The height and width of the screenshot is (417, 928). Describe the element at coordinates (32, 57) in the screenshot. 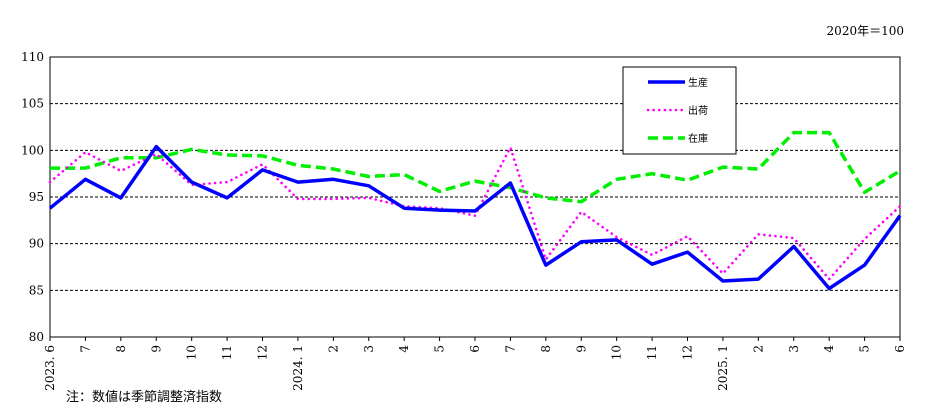

I see `y-tick-label: 110` at that location.